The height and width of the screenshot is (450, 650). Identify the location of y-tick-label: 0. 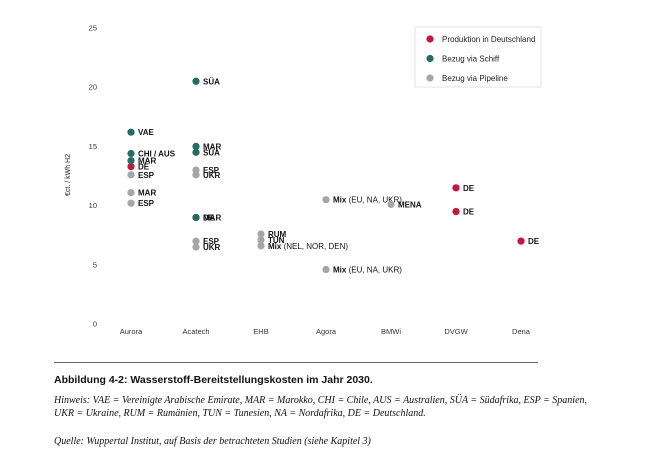
(95, 324).